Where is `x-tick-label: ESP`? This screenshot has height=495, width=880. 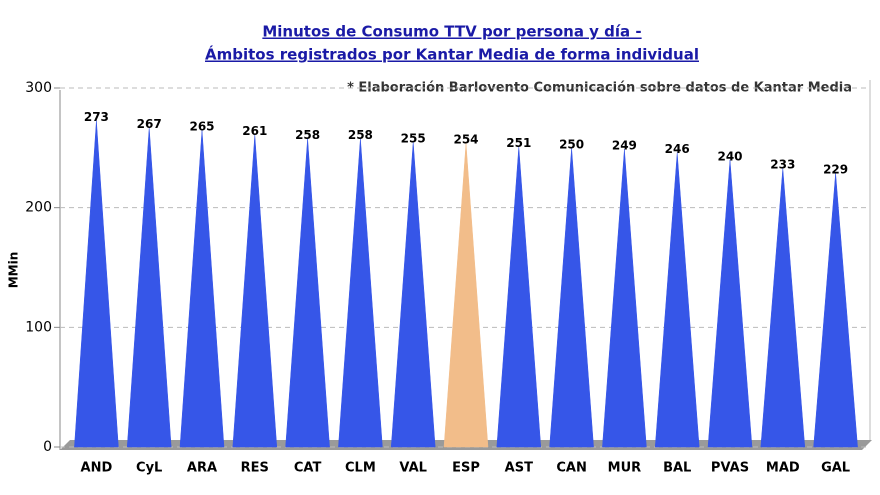 x-tick-label: ESP is located at coordinates (466, 468).